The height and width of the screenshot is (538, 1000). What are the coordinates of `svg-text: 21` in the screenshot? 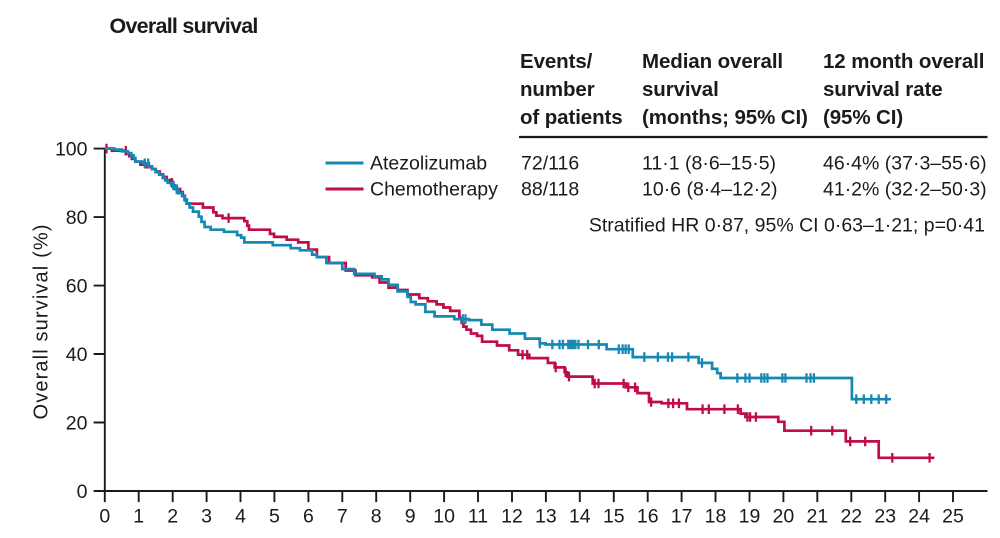 It's located at (817, 517).